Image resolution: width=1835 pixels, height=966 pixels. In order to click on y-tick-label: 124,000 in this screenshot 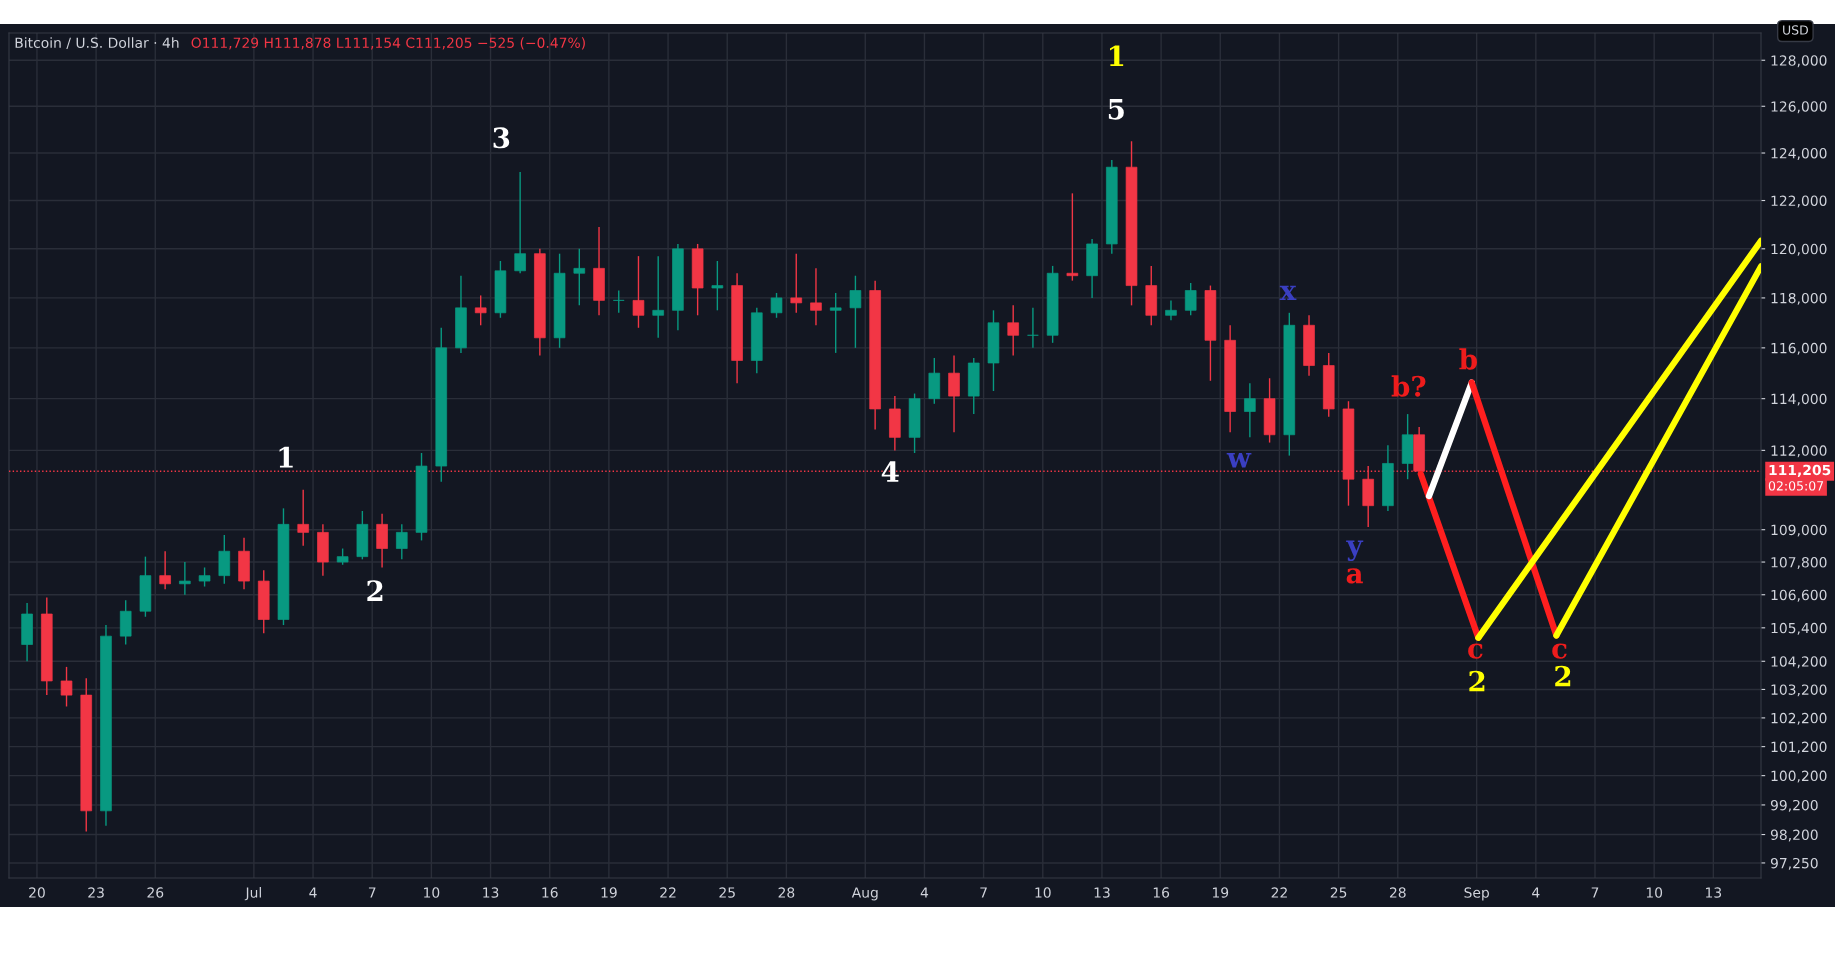, I will do `click(1799, 153)`.